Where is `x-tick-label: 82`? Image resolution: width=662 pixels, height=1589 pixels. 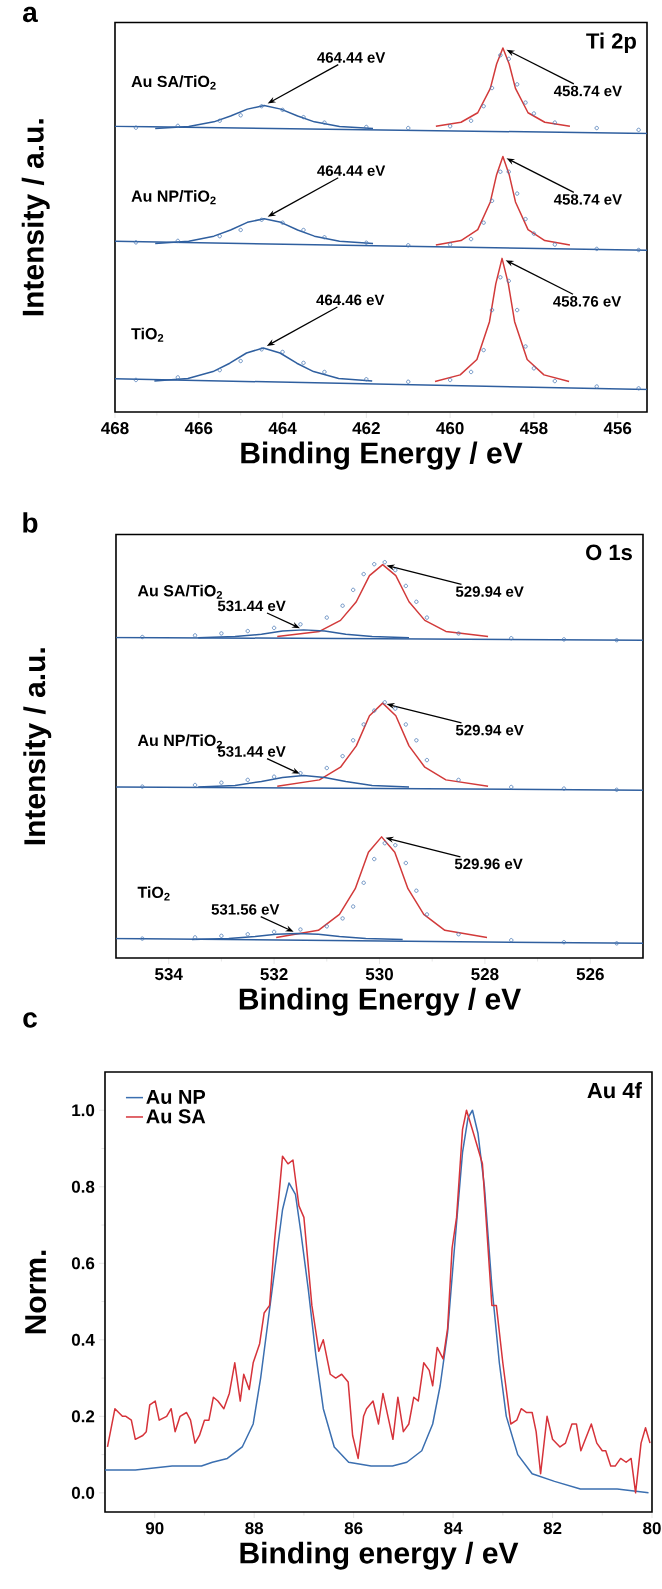 x-tick-label: 82 is located at coordinates (552, 1528).